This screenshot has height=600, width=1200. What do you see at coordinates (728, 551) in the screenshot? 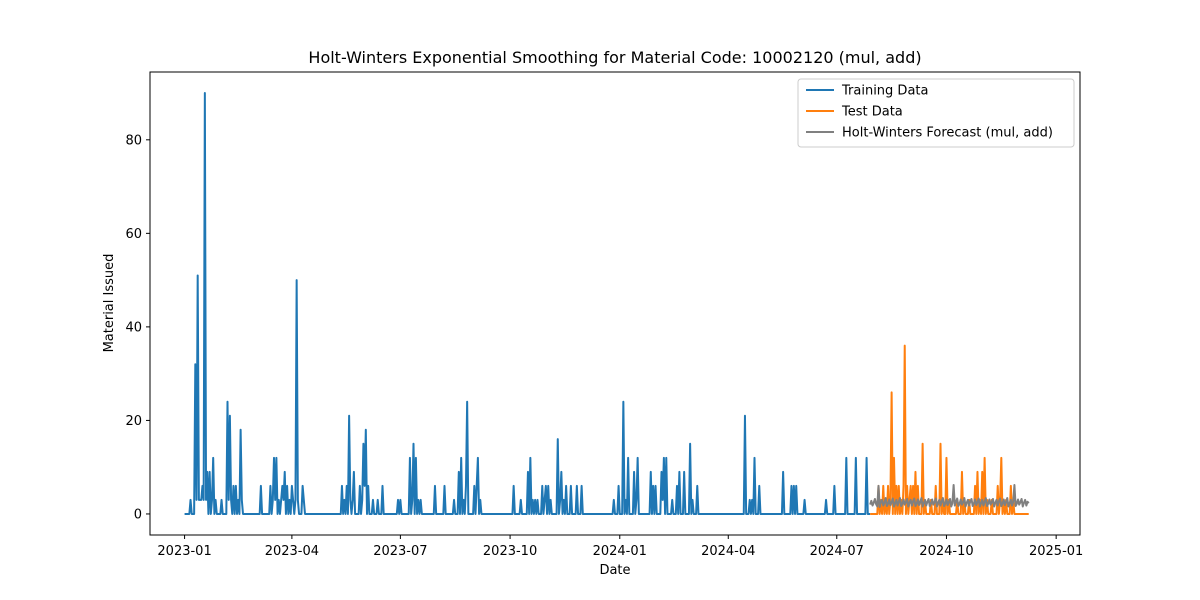
I see `x-tick-label-5: 2024-04` at bounding box center [728, 551].